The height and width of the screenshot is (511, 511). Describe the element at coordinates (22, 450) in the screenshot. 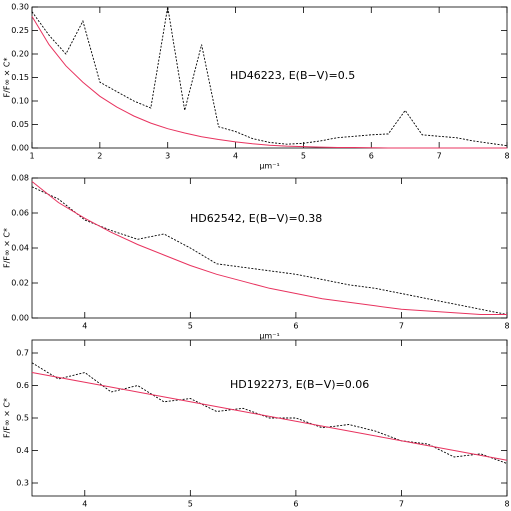

I see `y-tick-label: 0.4` at that location.